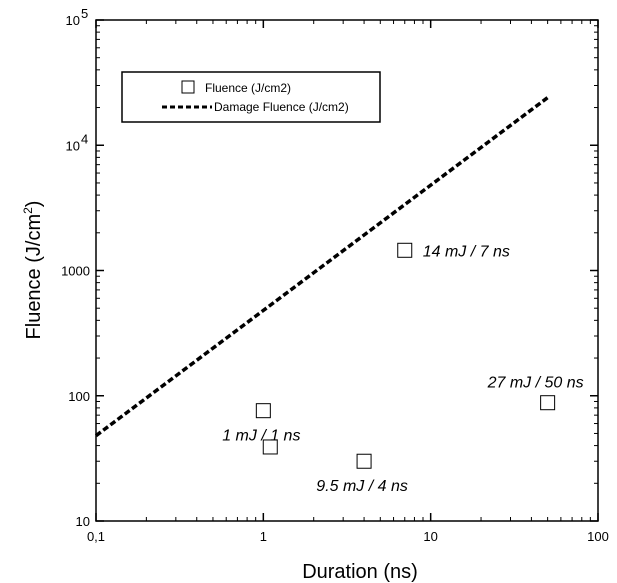 This screenshot has height=583, width=617. What do you see at coordinates (96, 536) in the screenshot?
I see `x-tick-label: 0,1` at bounding box center [96, 536].